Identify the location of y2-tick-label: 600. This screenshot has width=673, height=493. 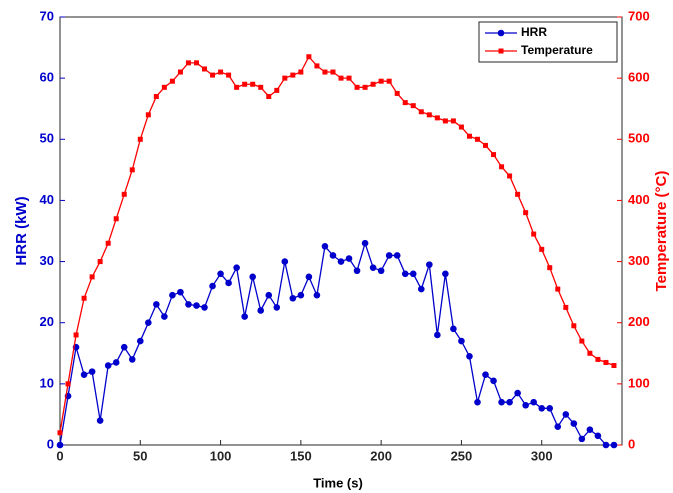
(639, 77).